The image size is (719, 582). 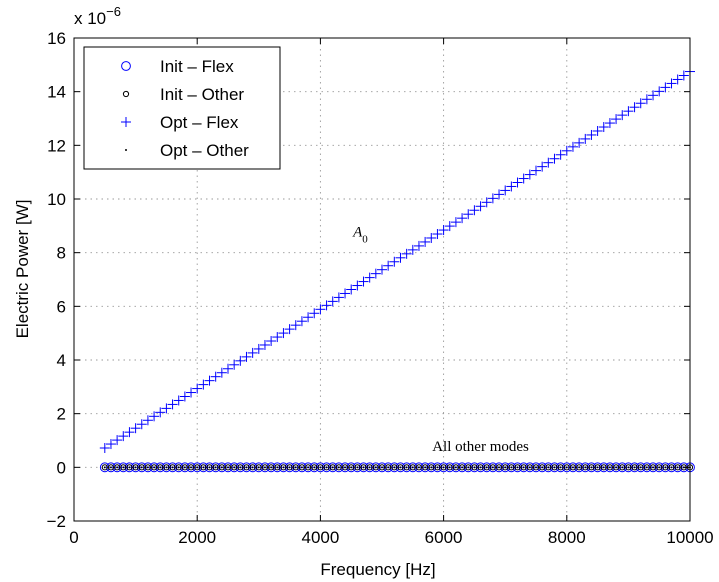 What do you see at coordinates (61, 253) in the screenshot?
I see `y-tick-label: 8` at bounding box center [61, 253].